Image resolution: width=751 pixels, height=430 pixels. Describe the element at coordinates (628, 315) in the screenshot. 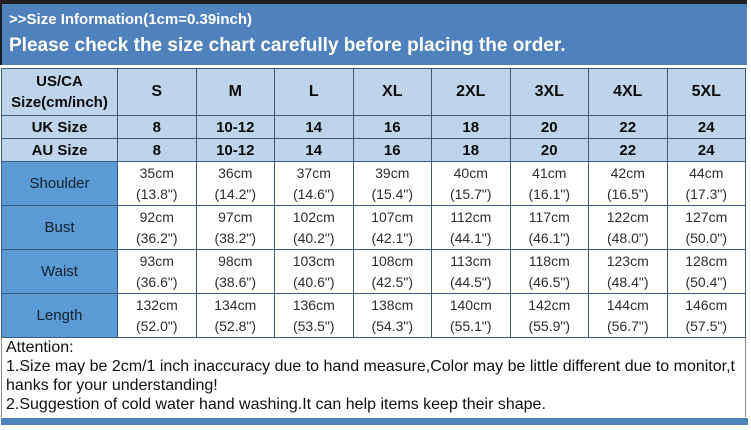

I see `measure-cell: 144cm (56.7")` at that location.